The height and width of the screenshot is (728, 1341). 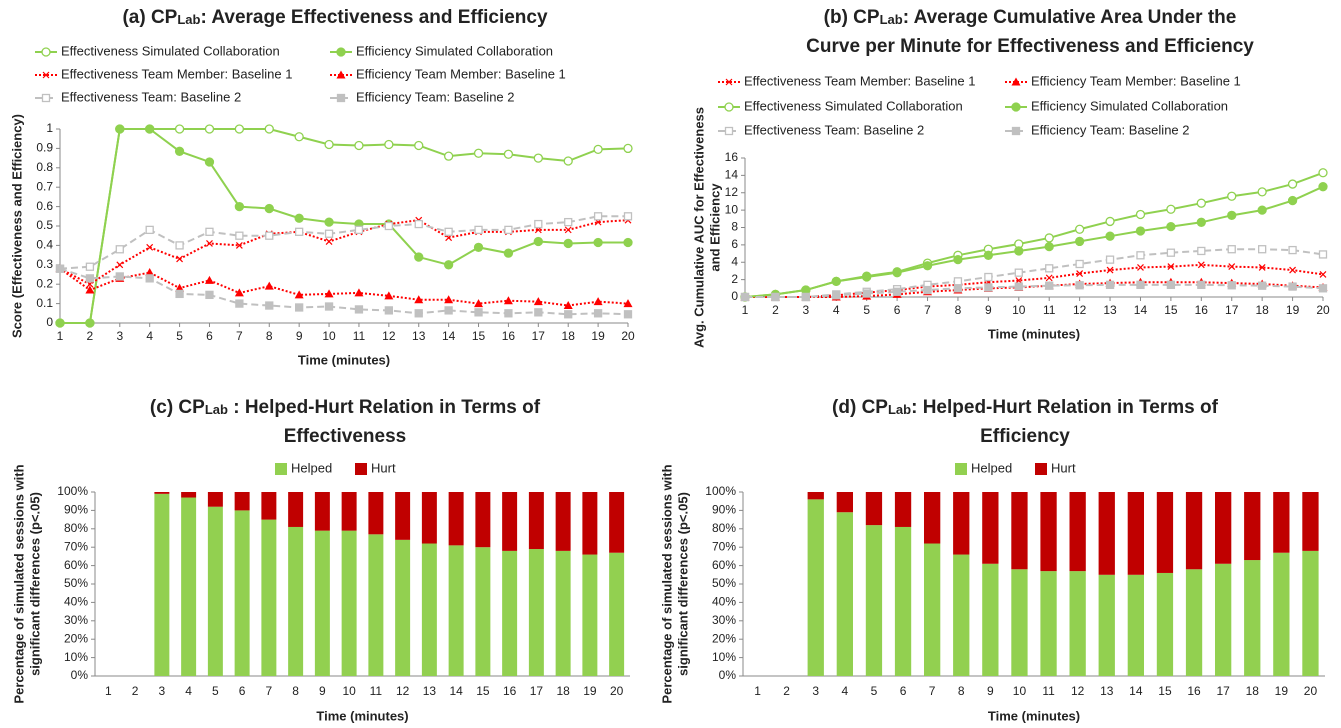 What do you see at coordinates (44, 283) in the screenshot?
I see `y-tick-label: 0.2` at bounding box center [44, 283].